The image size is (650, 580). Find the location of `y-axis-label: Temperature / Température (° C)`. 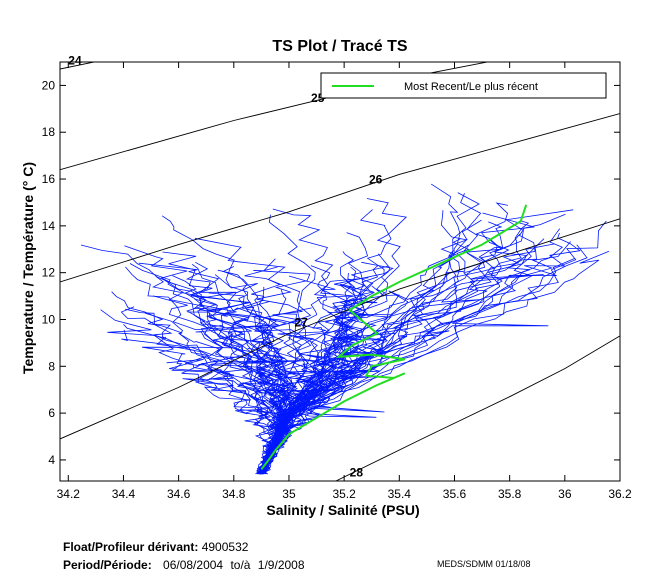

y-axis-label: Temperature / Température (° C) is located at coordinates (28, 268).